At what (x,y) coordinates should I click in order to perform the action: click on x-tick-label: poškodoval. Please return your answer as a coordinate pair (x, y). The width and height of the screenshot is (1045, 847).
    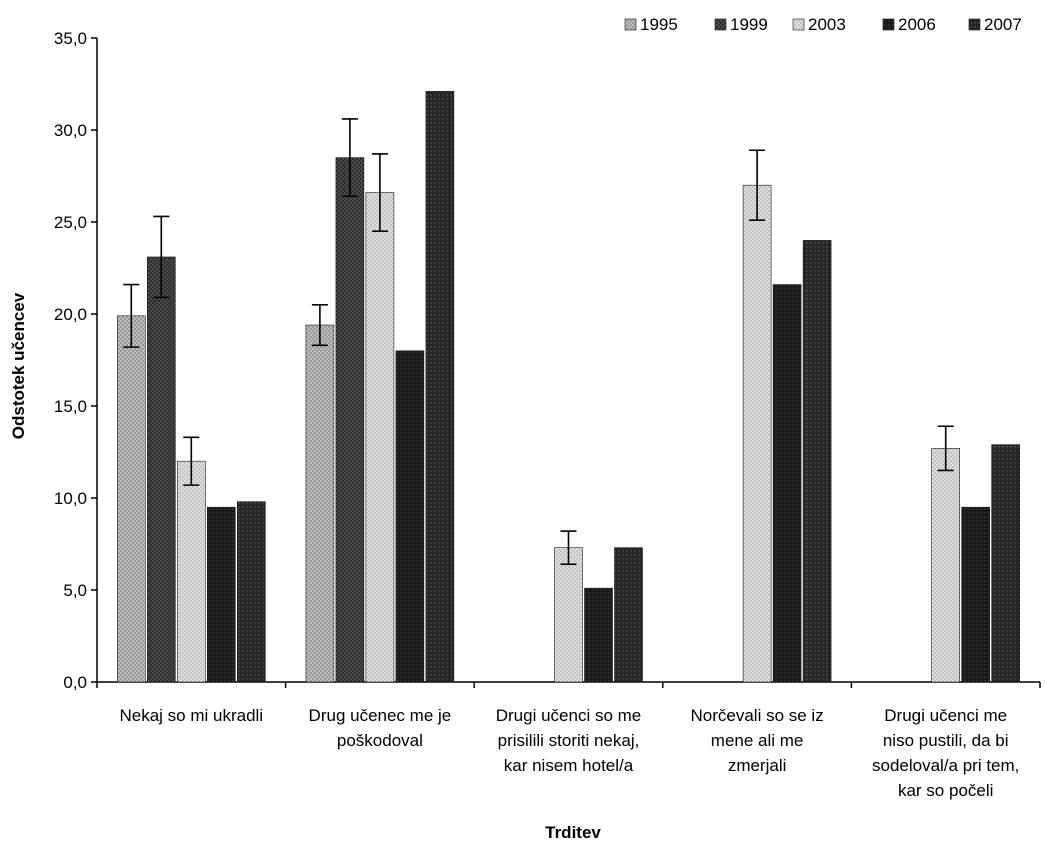
    Looking at the image, I should click on (380, 740).